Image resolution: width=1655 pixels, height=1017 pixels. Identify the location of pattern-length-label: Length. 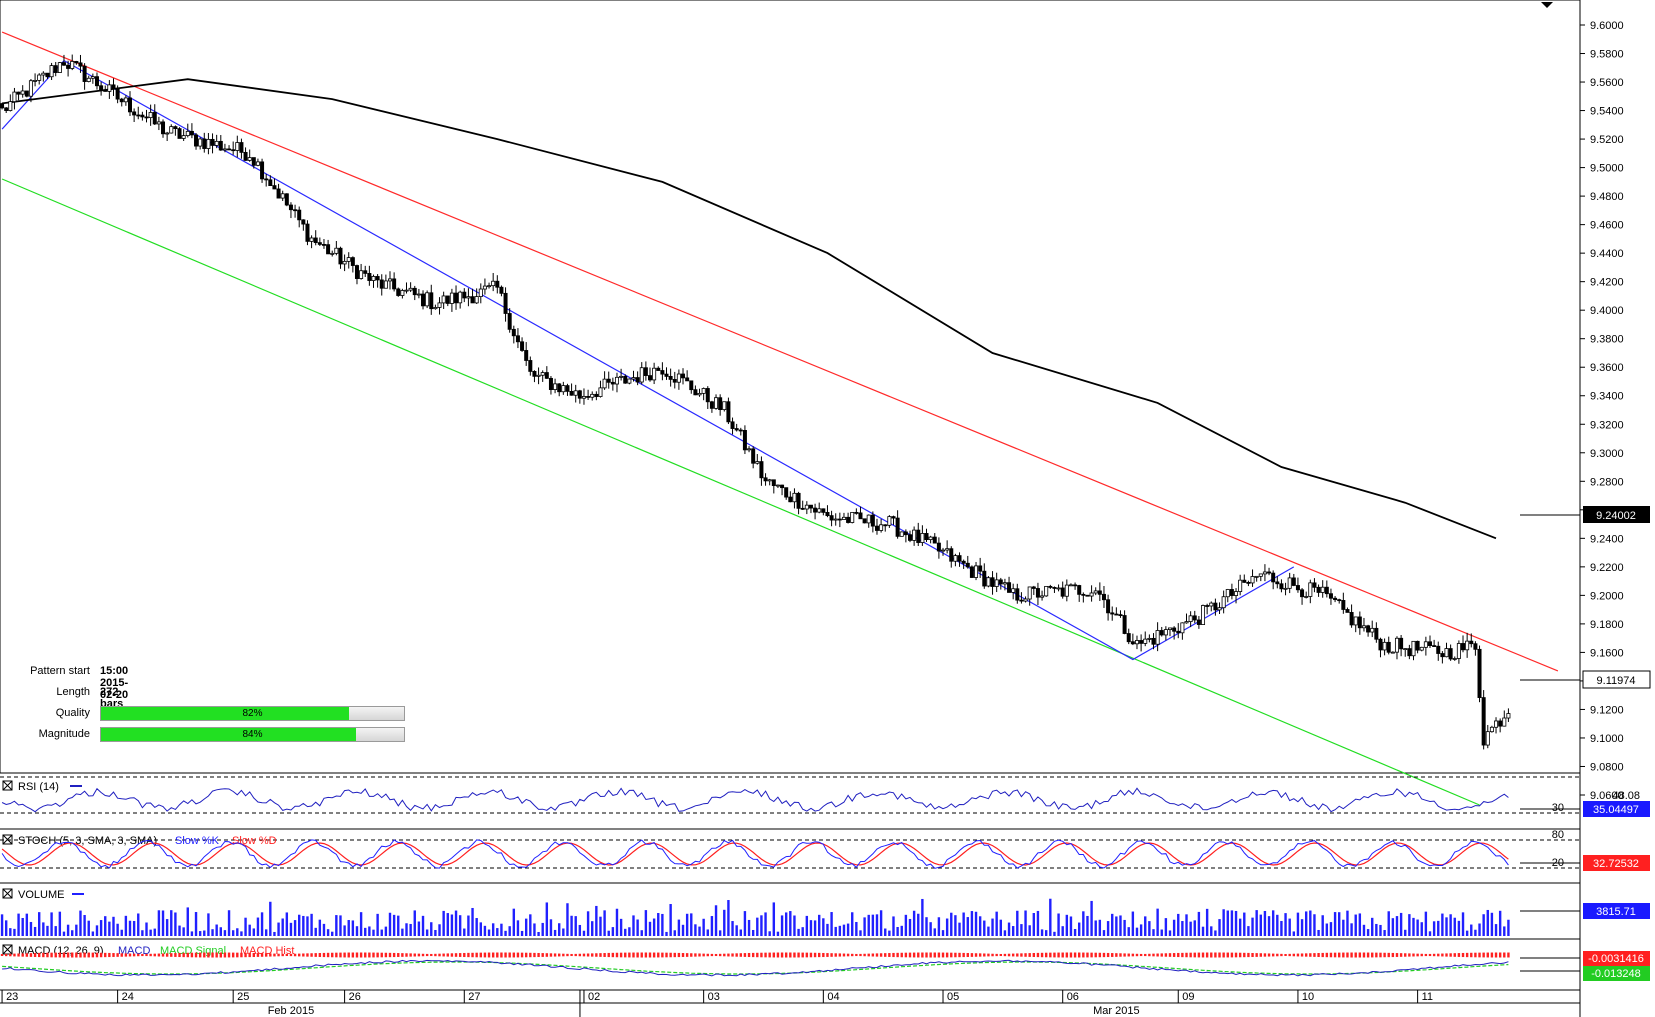
(73, 692).